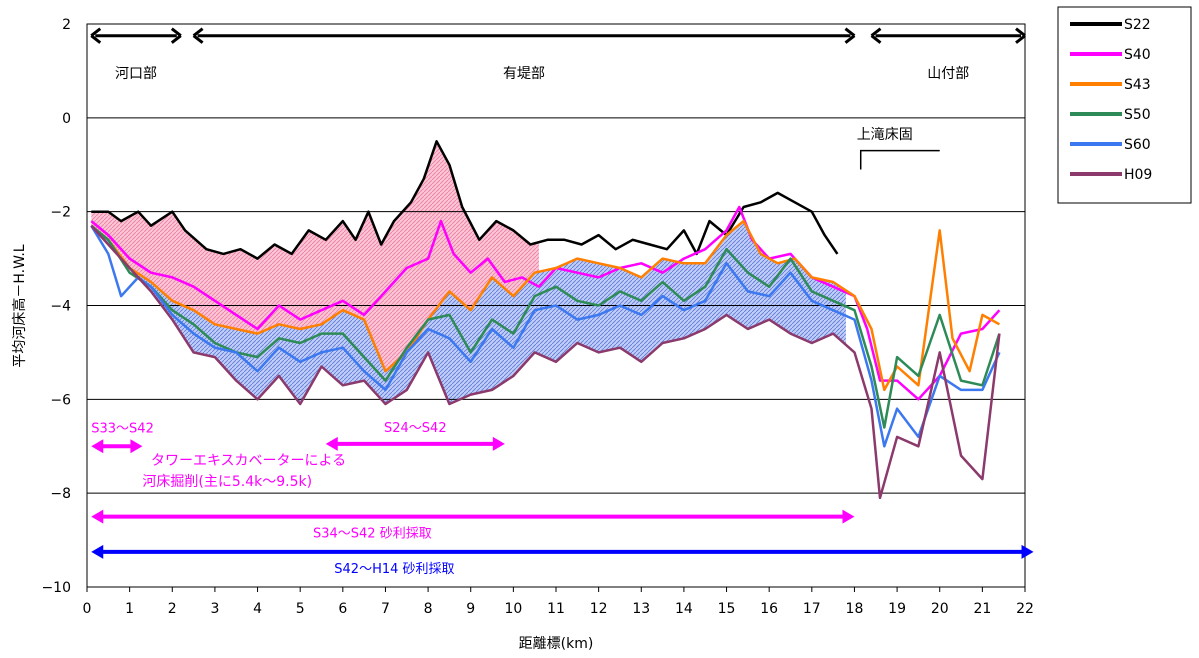 The height and width of the screenshot is (658, 1199). What do you see at coordinates (129, 609) in the screenshot?
I see `x-tick-label: 1` at bounding box center [129, 609].